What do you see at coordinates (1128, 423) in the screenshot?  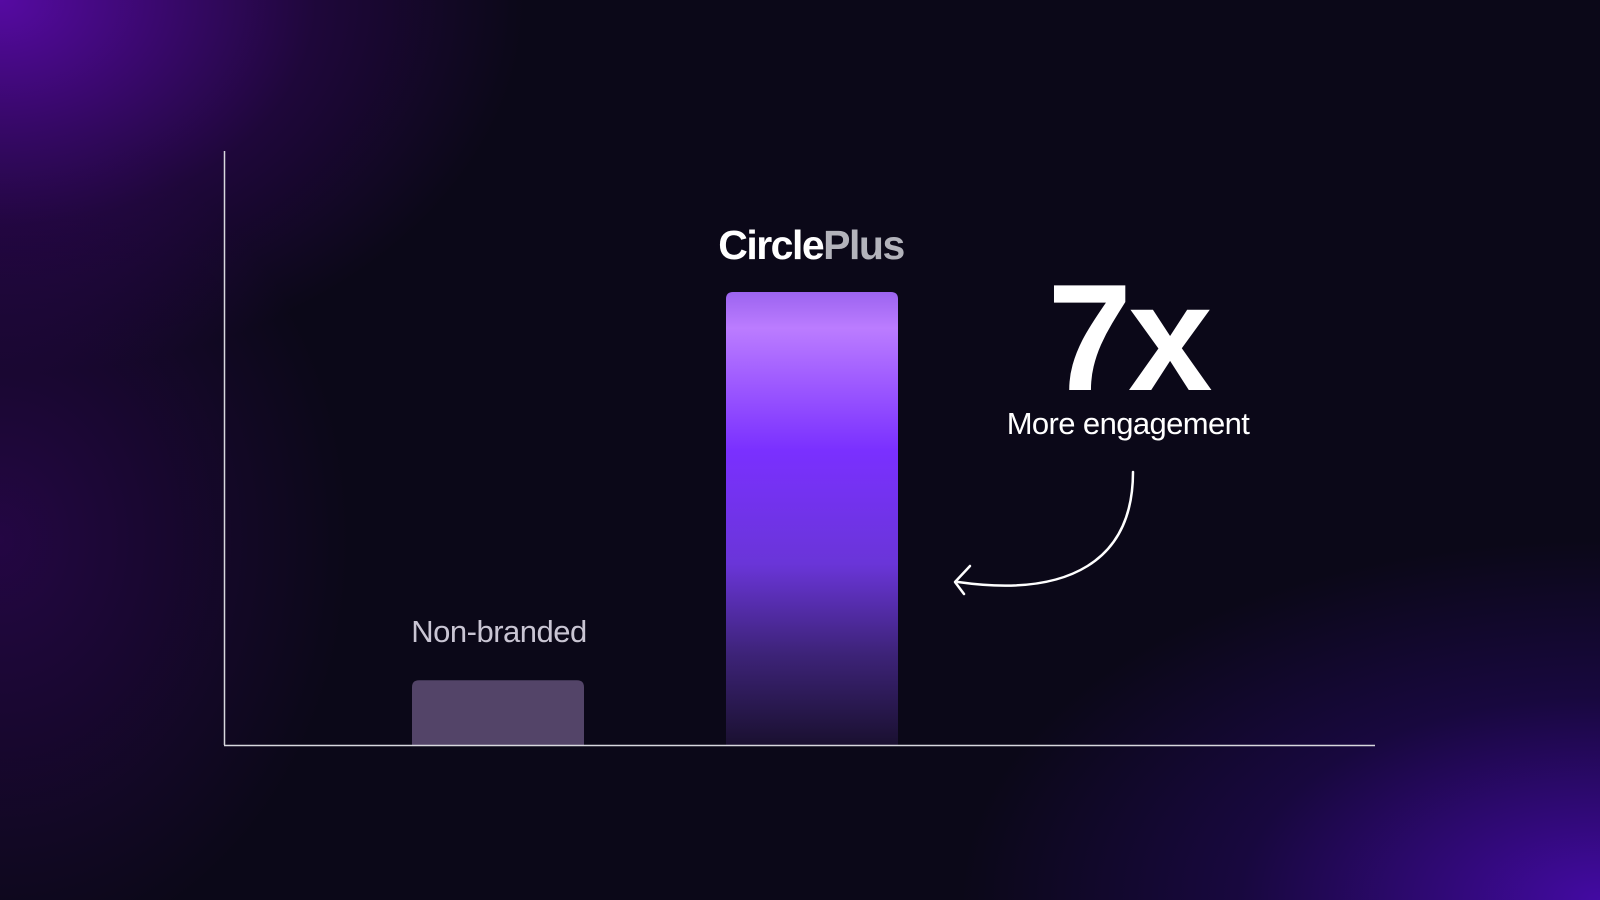 I see `callout-label: More engagement` at bounding box center [1128, 423].